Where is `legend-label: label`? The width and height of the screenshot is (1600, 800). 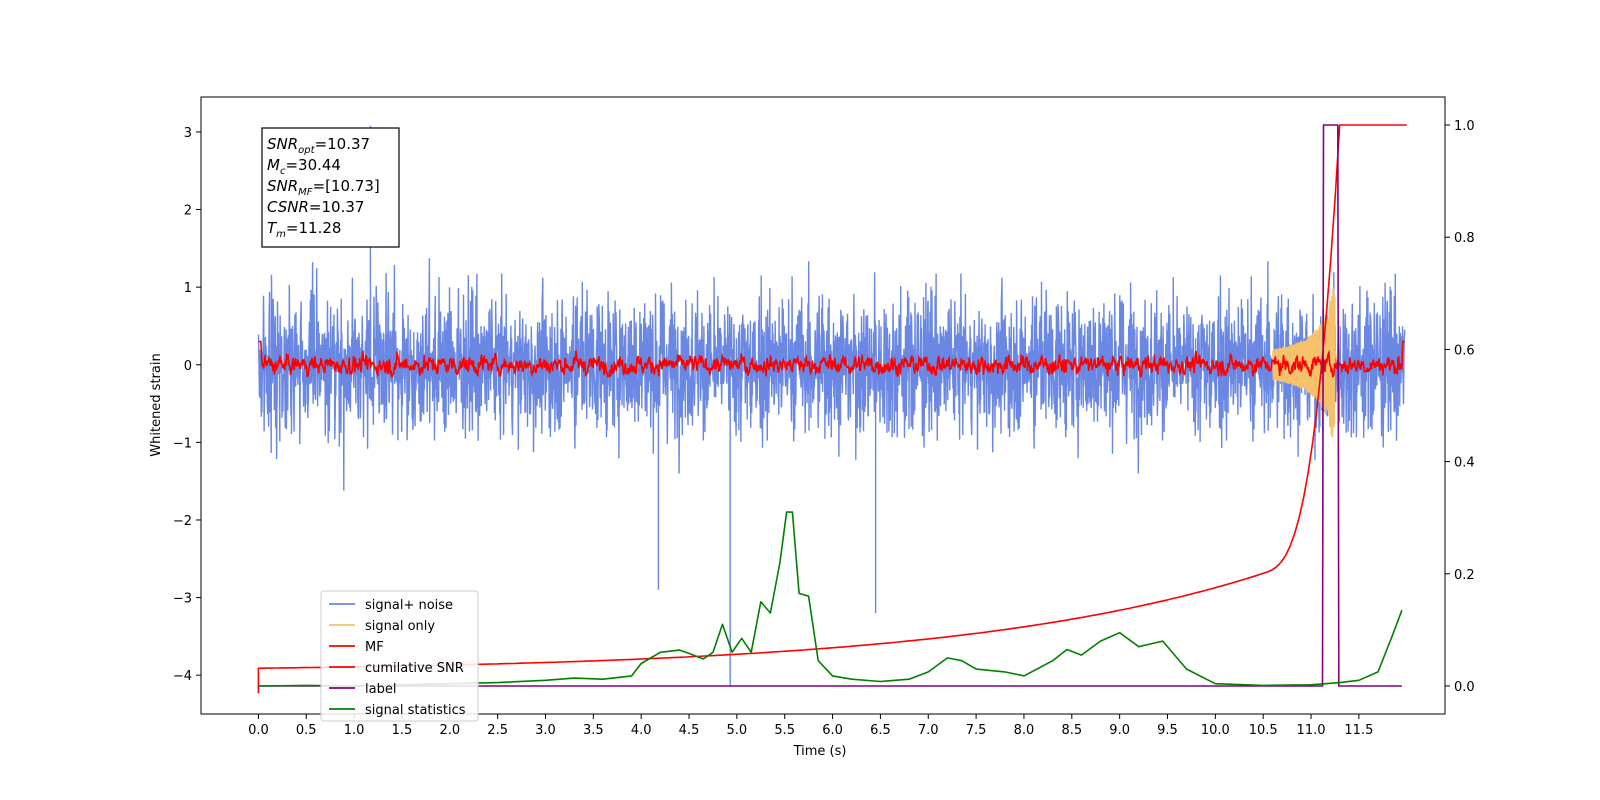
legend-label: label is located at coordinates (380, 689).